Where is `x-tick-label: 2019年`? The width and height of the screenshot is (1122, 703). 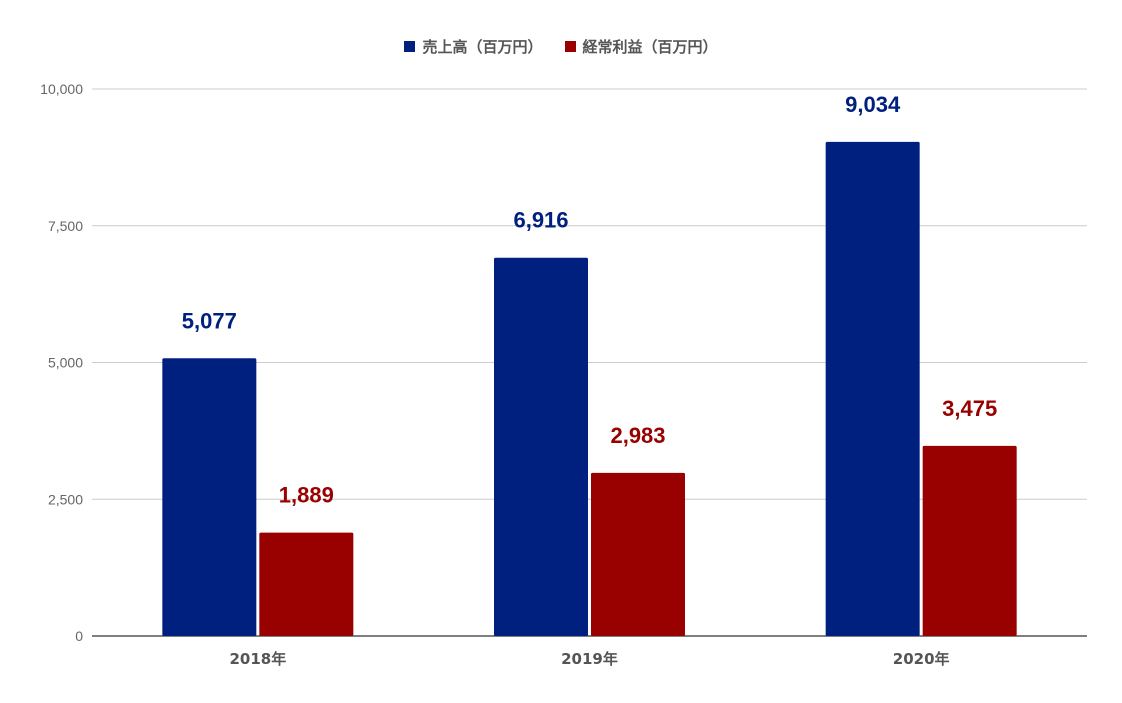
x-tick-label: 2019年 is located at coordinates (589, 659).